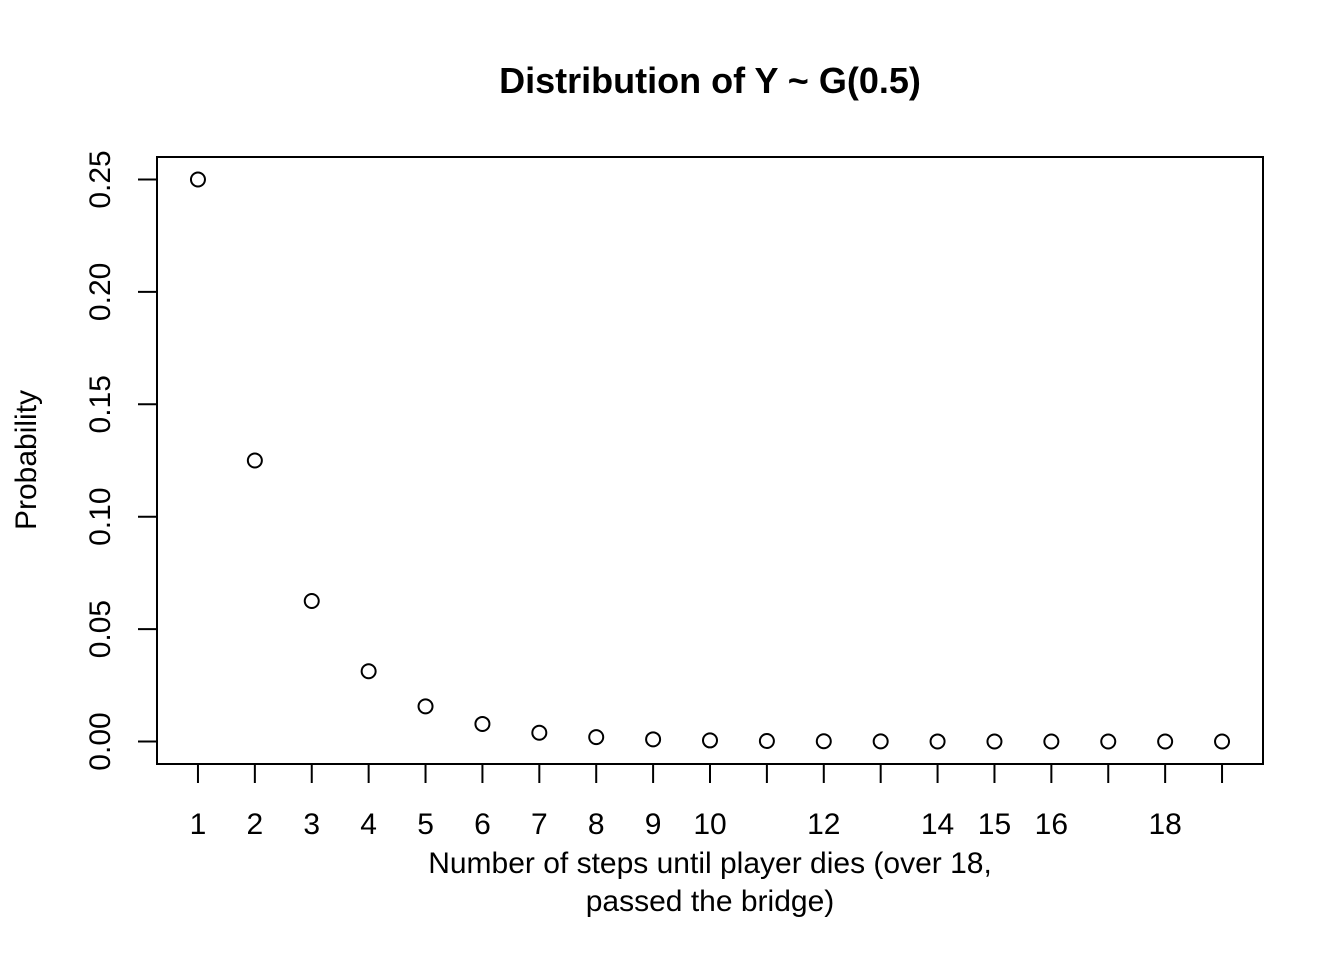  I want to click on x-tick-label: 14, so click(937, 824).